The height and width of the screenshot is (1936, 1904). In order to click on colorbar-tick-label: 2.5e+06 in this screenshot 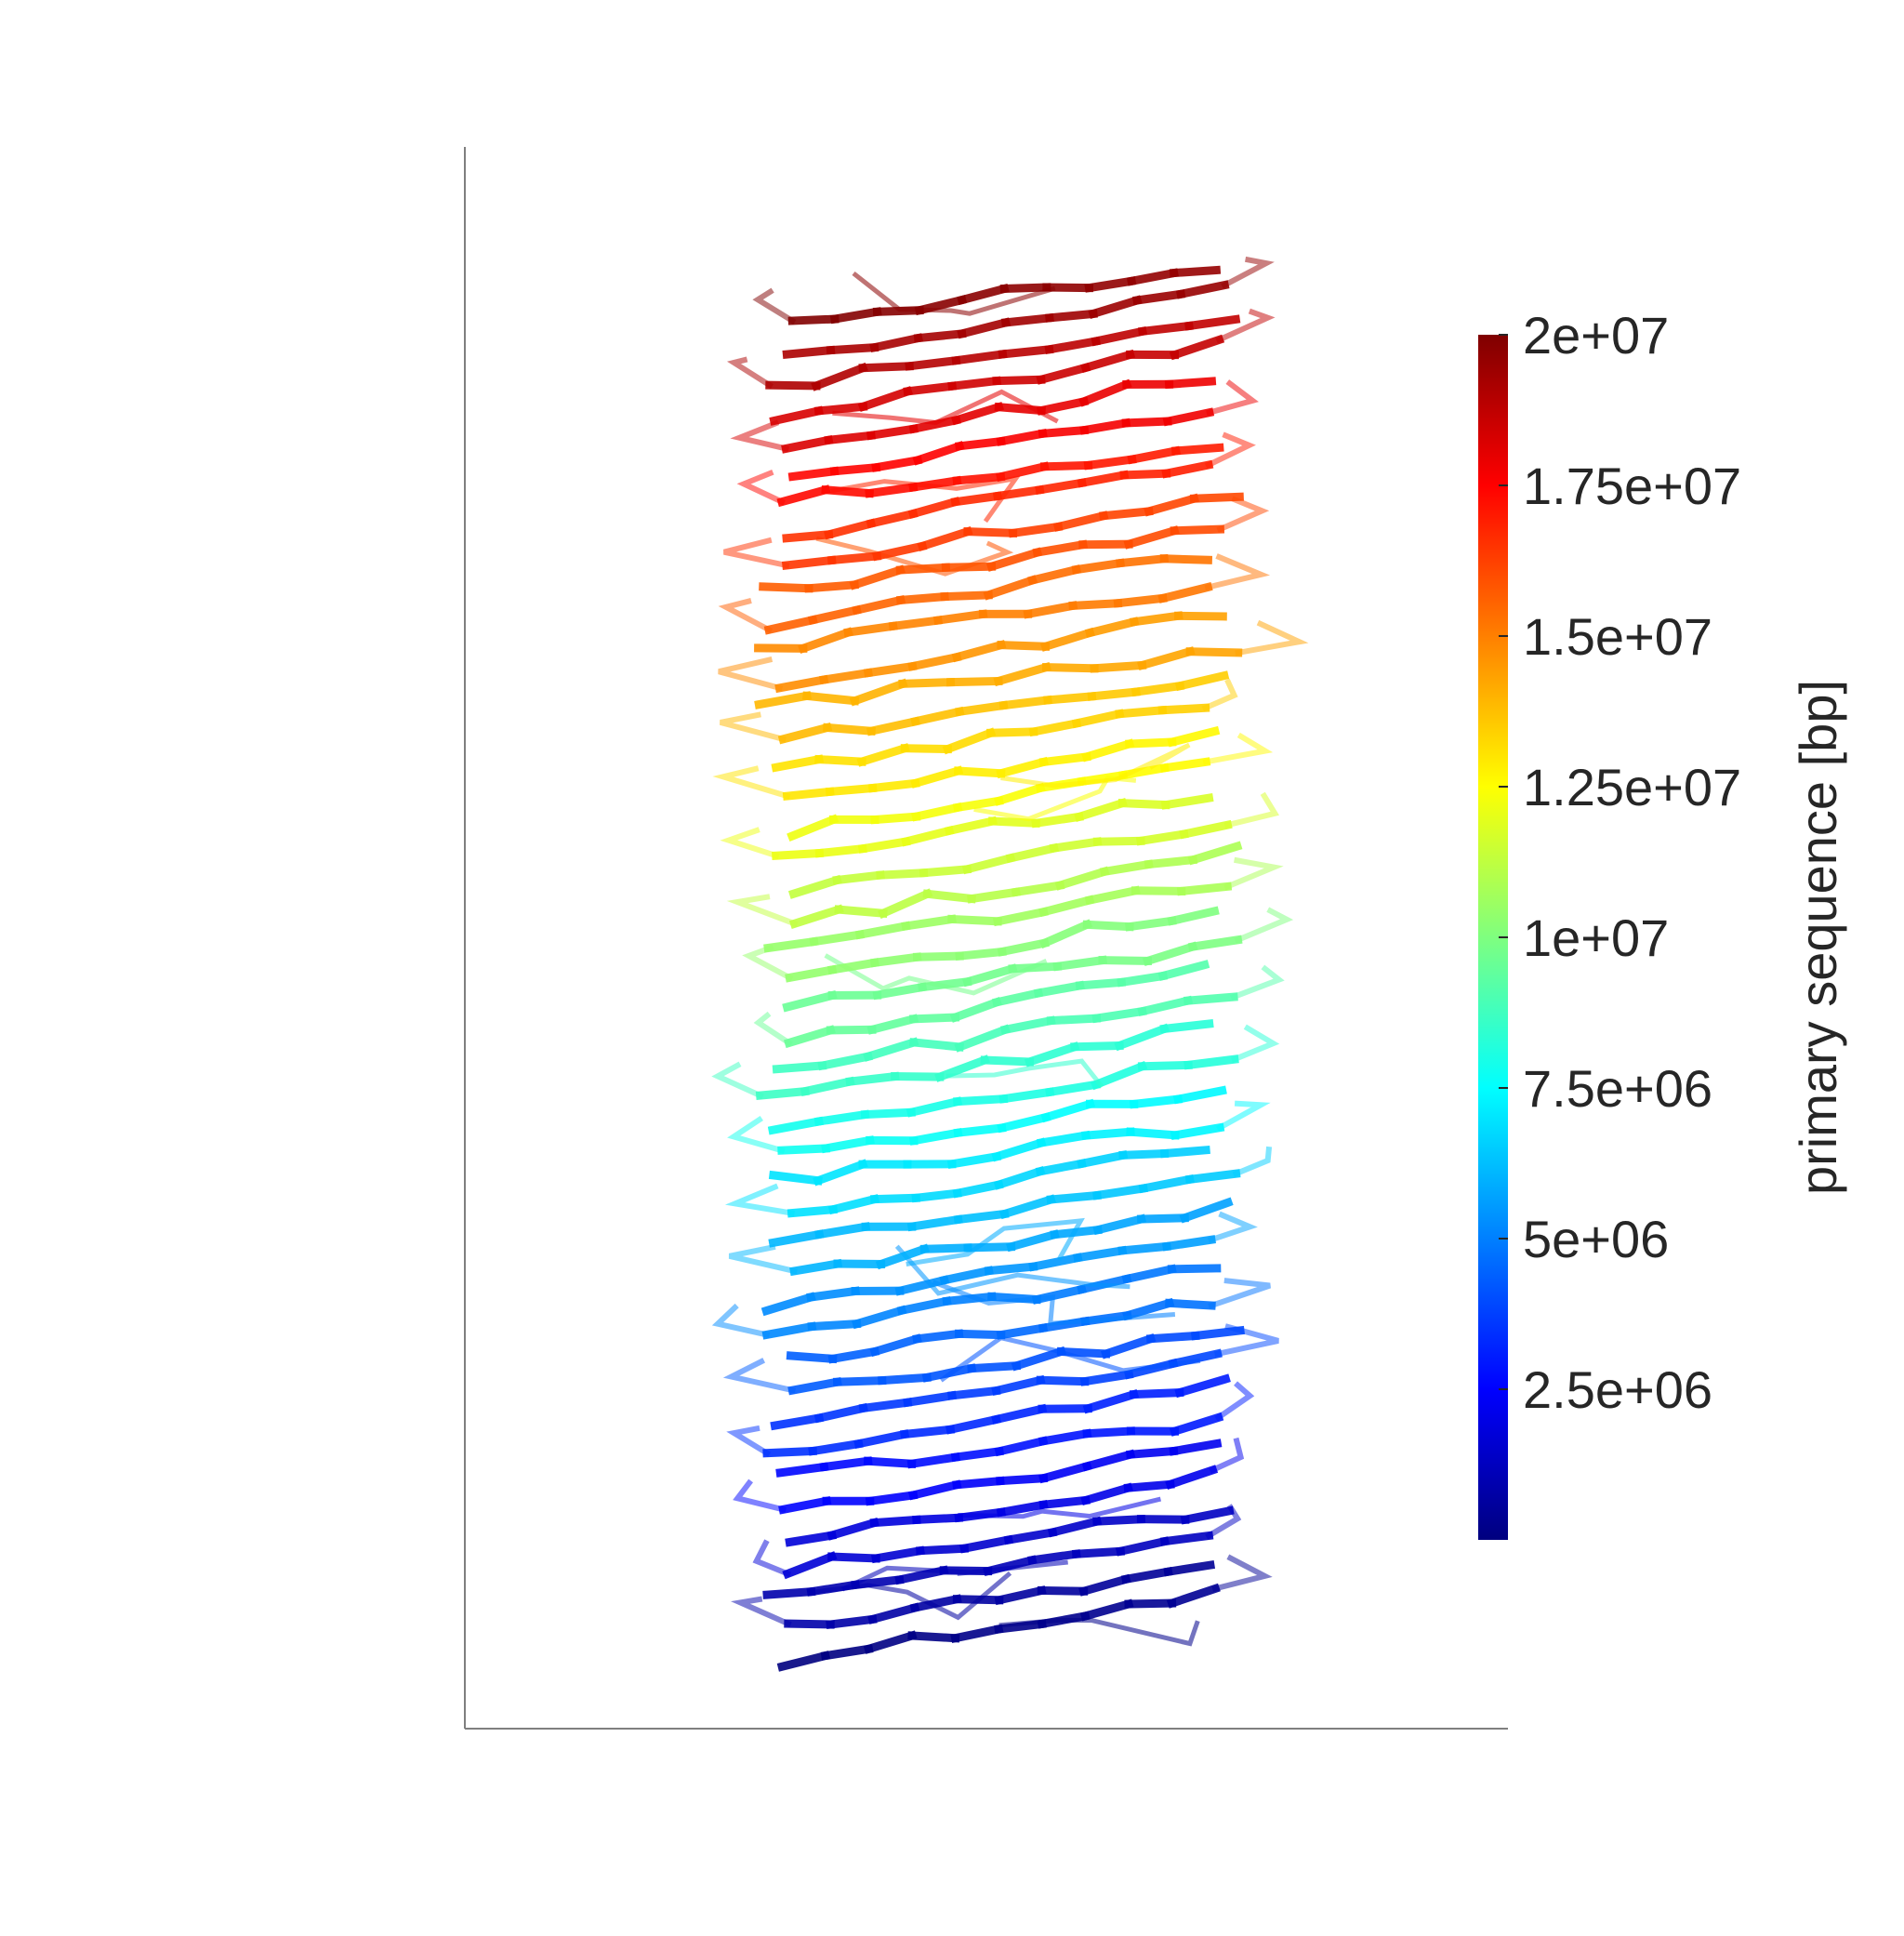, I will do `click(1617, 1389)`.